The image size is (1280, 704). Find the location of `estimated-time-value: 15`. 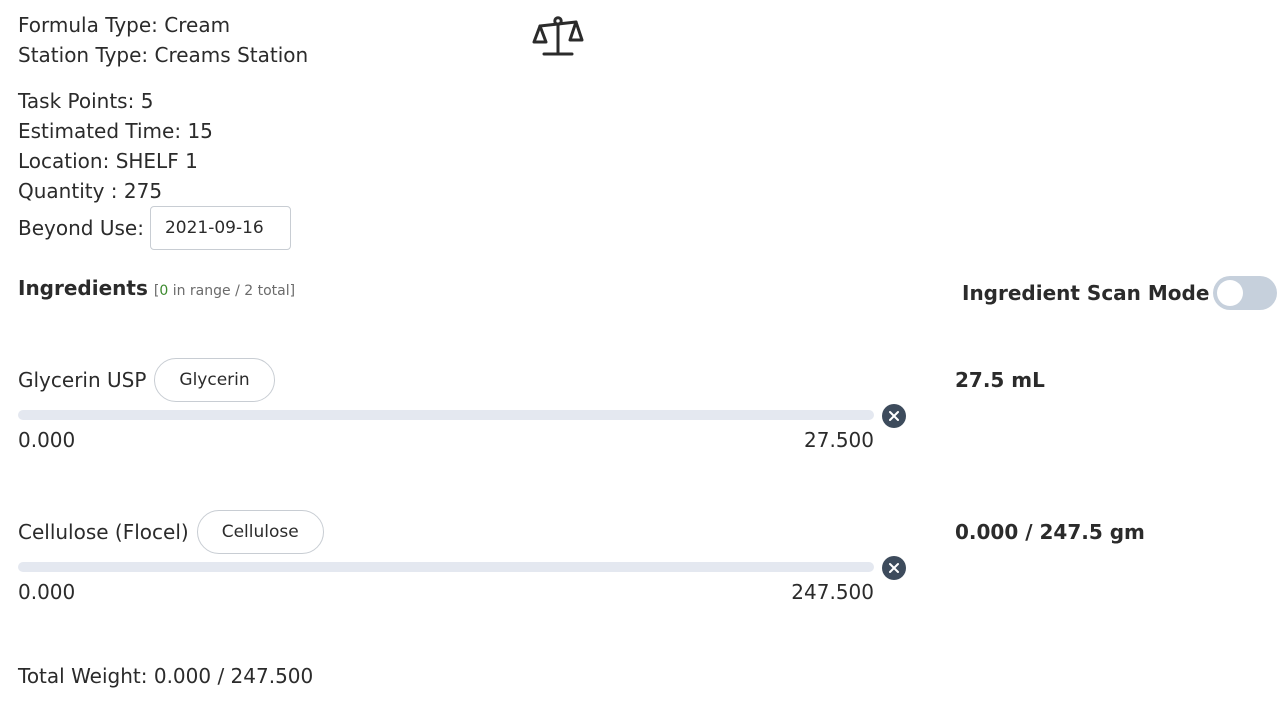

estimated-time-value: 15 is located at coordinates (200, 131).